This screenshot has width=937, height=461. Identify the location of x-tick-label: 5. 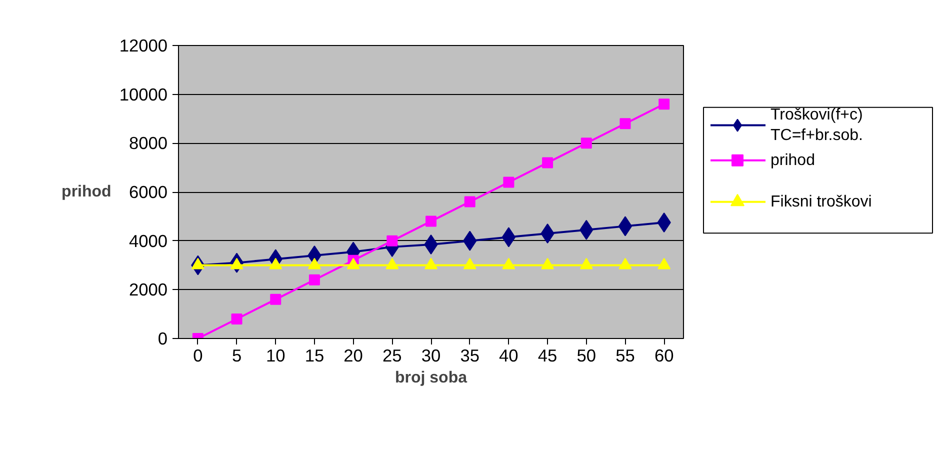
(237, 356).